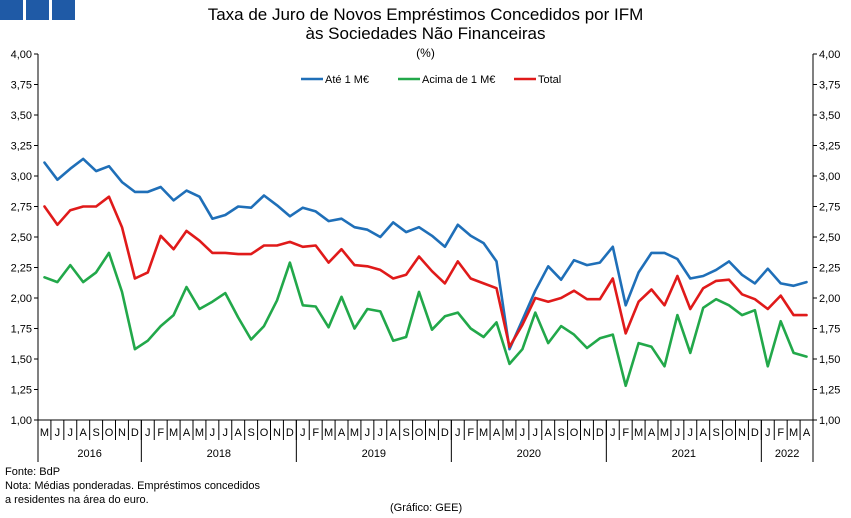  Describe the element at coordinates (21, 360) in the screenshot. I see `y-tick-label-left: 1,50` at that location.